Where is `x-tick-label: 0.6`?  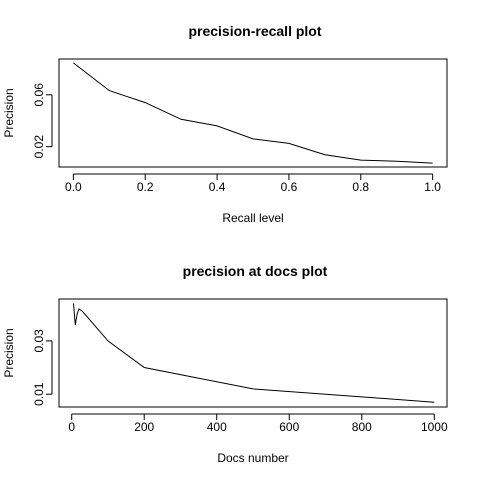
x-tick-label: 0.6 is located at coordinates (289, 187).